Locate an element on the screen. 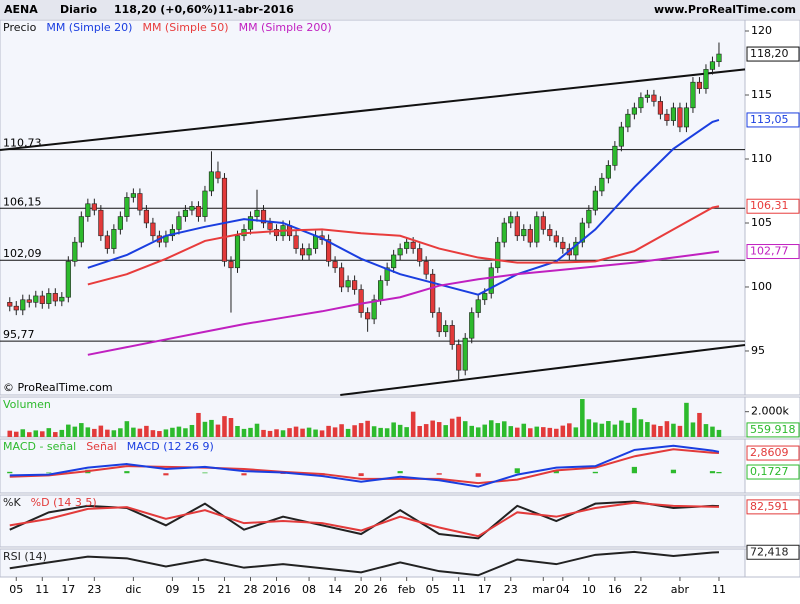 This screenshot has width=800, height=604. y-tick-label: 115 is located at coordinates (761, 94).